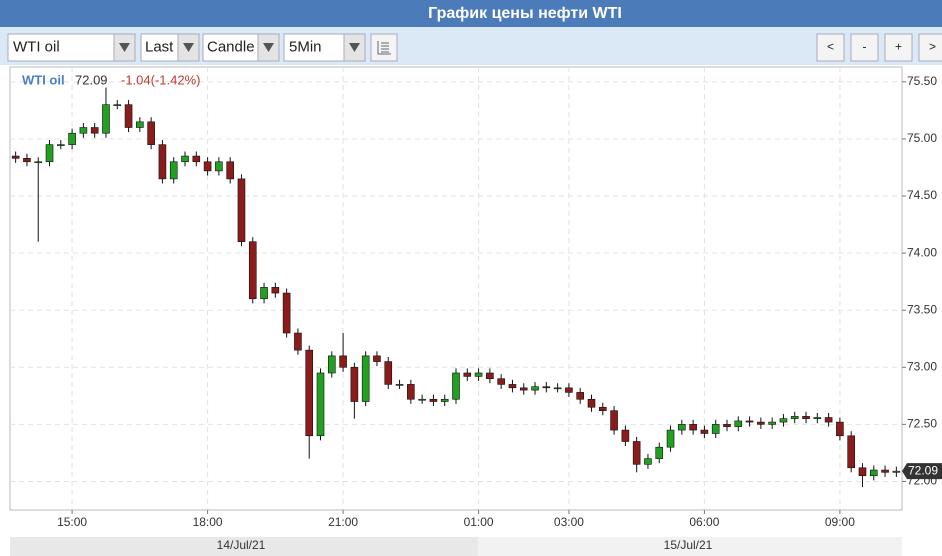 Image resolution: width=942 pixels, height=556 pixels. Describe the element at coordinates (922, 424) in the screenshot. I see `y-tick-label: 72.50` at that location.